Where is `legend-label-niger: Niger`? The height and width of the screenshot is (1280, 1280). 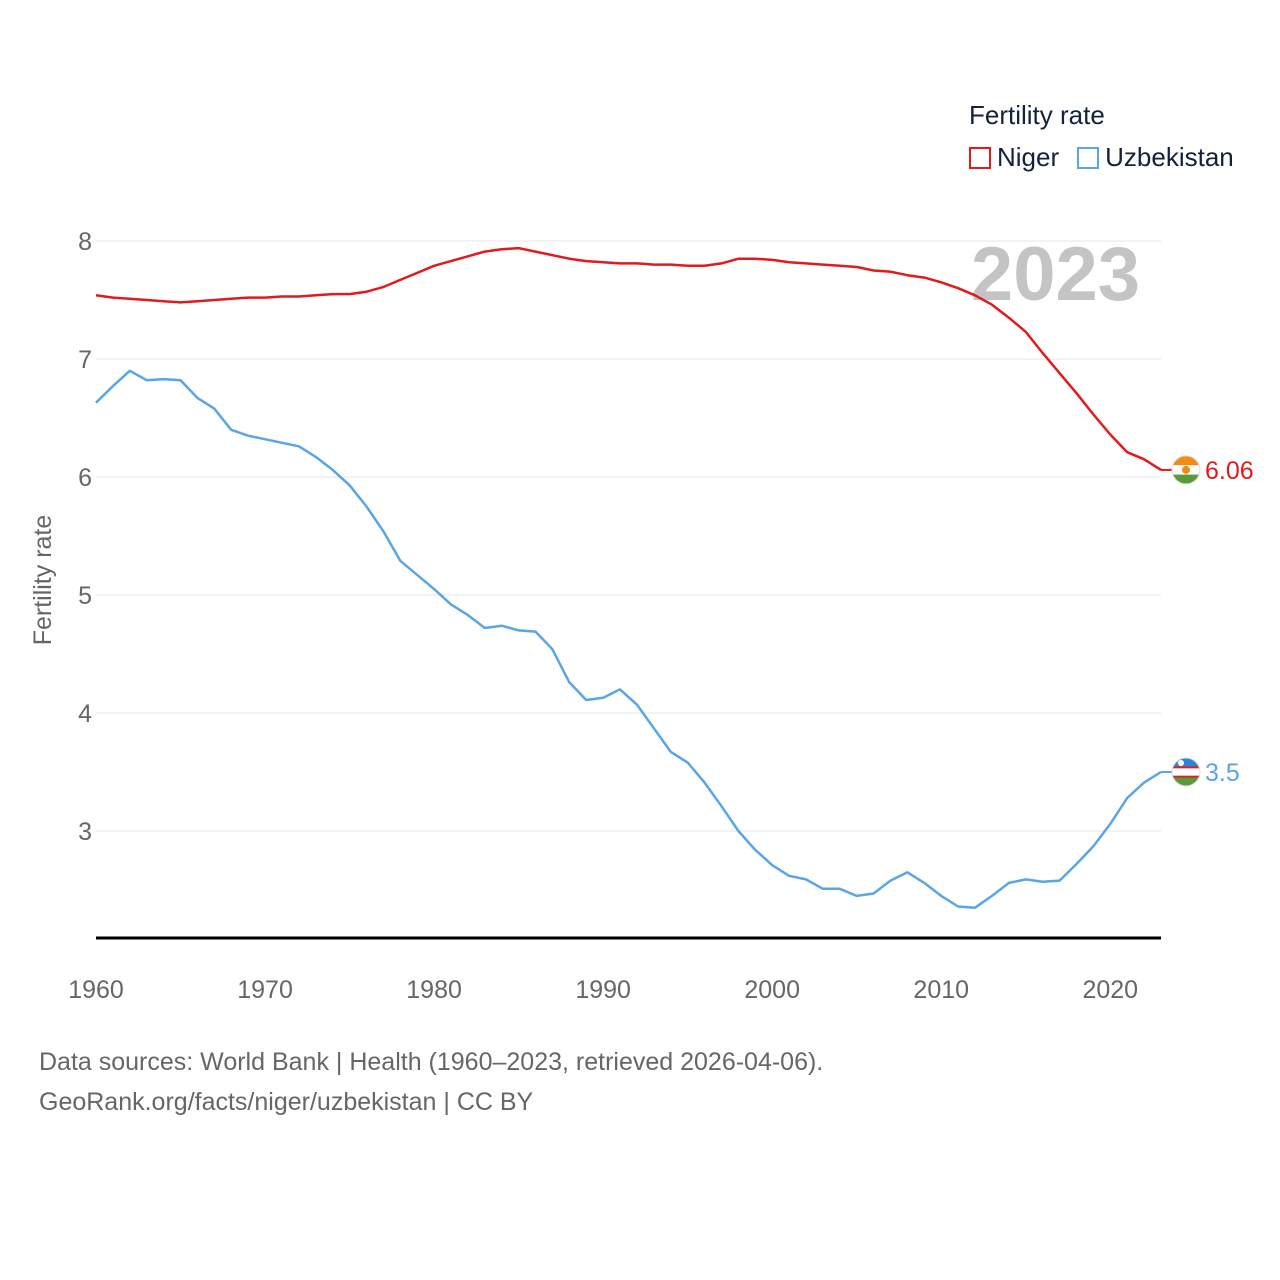 legend-label-niger: Niger is located at coordinates (1028, 157).